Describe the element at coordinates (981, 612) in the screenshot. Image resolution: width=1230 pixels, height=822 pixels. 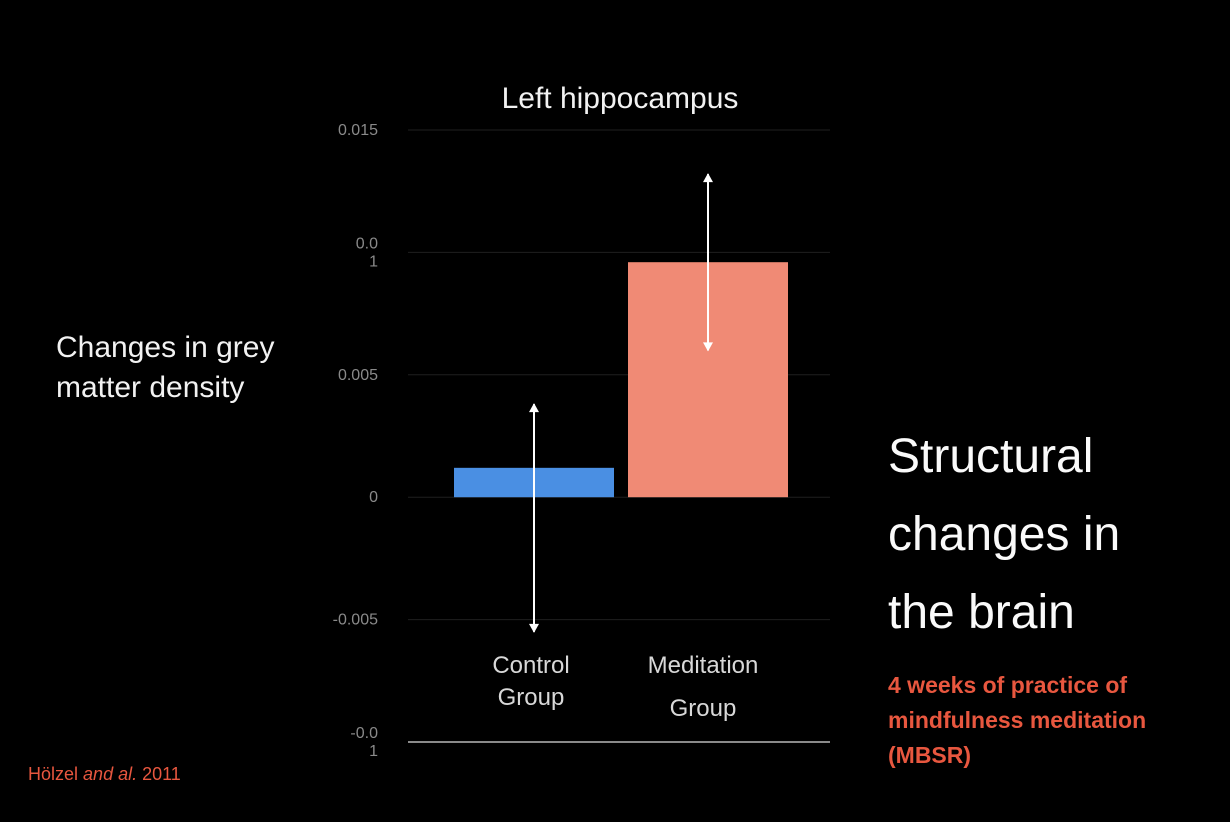
I see `slide-heading-line: the brain` at that location.